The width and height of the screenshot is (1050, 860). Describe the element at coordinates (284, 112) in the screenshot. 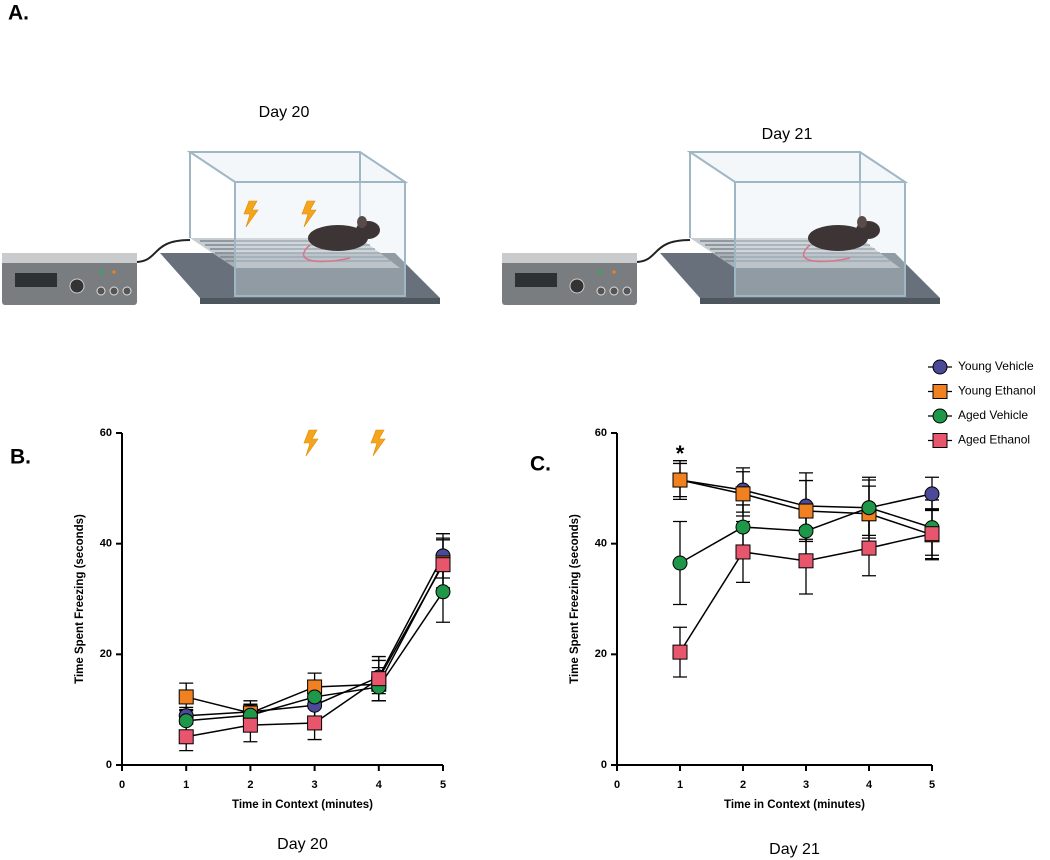

I see `scene-title: Day 20` at that location.